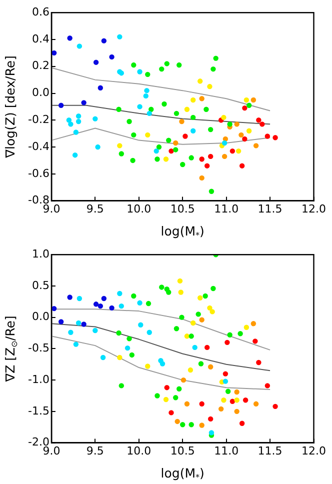 This screenshot has height=484, width=332. Describe the element at coordinates (182, 451) in the screenshot. I see `x-tick-label: 10.5` at that location.